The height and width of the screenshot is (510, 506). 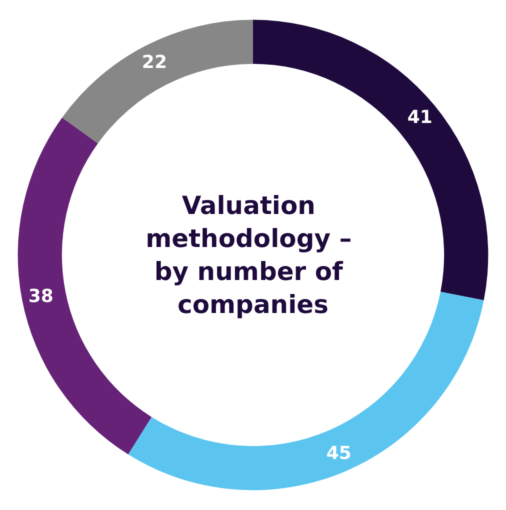 What do you see at coordinates (419, 117) in the screenshot?
I see `data-label: 41` at bounding box center [419, 117].